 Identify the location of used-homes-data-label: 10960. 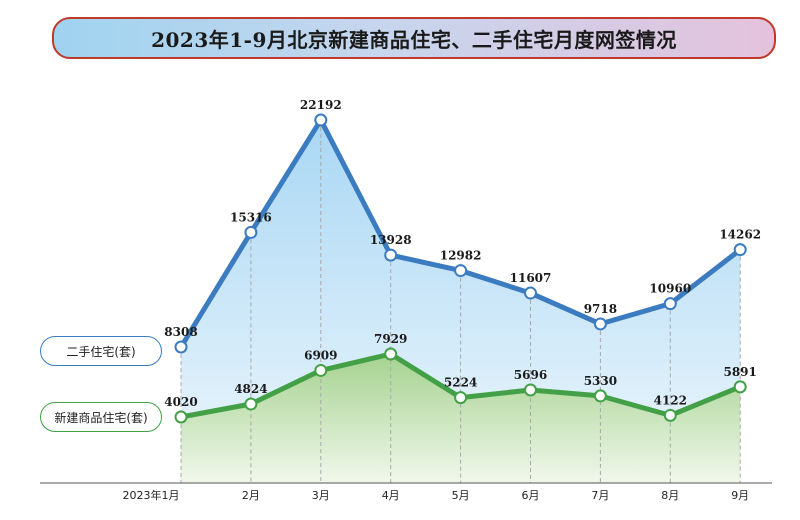
(670, 289).